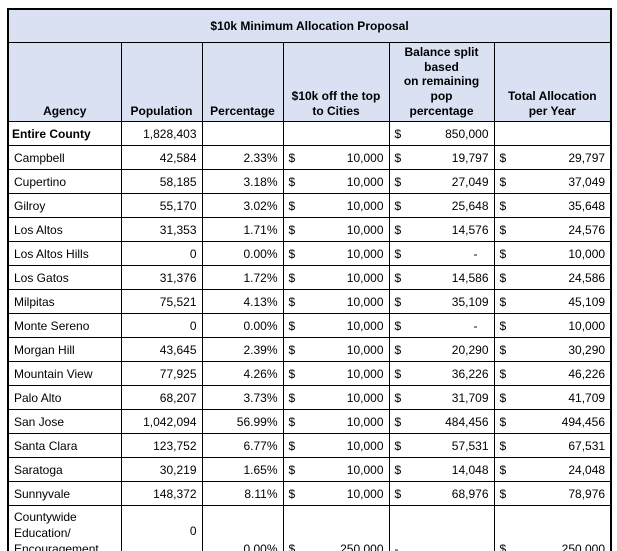  I want to click on table-row: Gilroy 55,170 3.02% $10,000 $25,648 $35,648, so click(309, 206).